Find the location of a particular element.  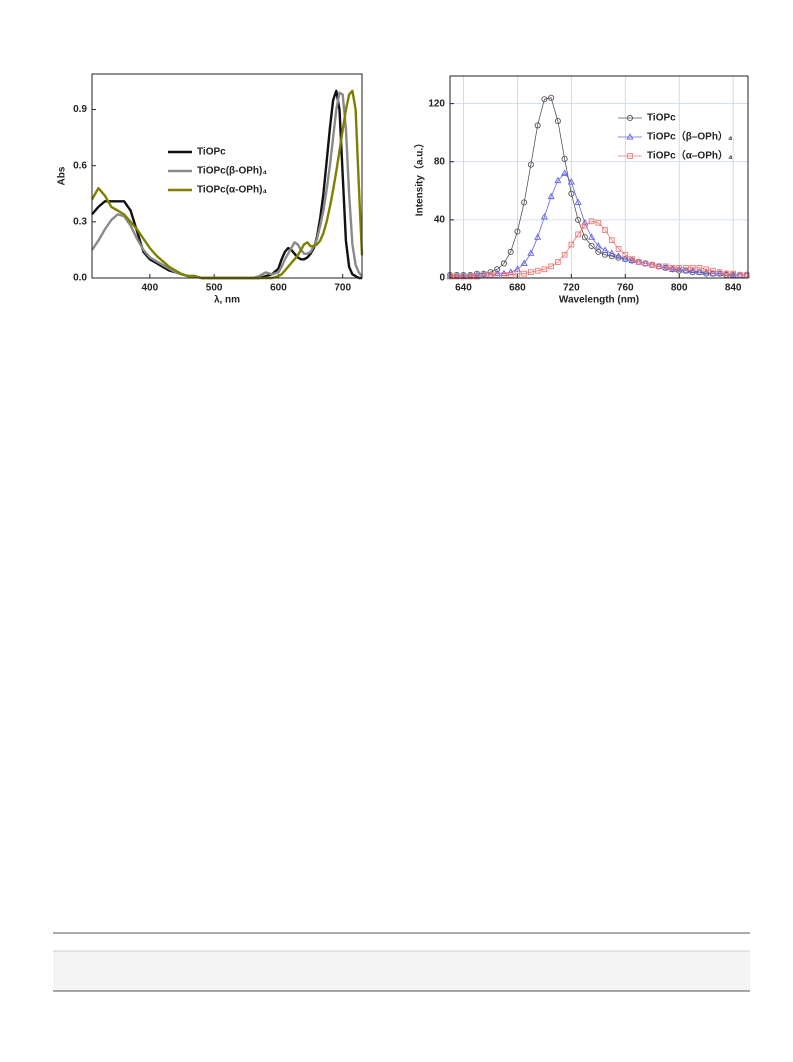

x-tick-label: 680 is located at coordinates (517, 288).